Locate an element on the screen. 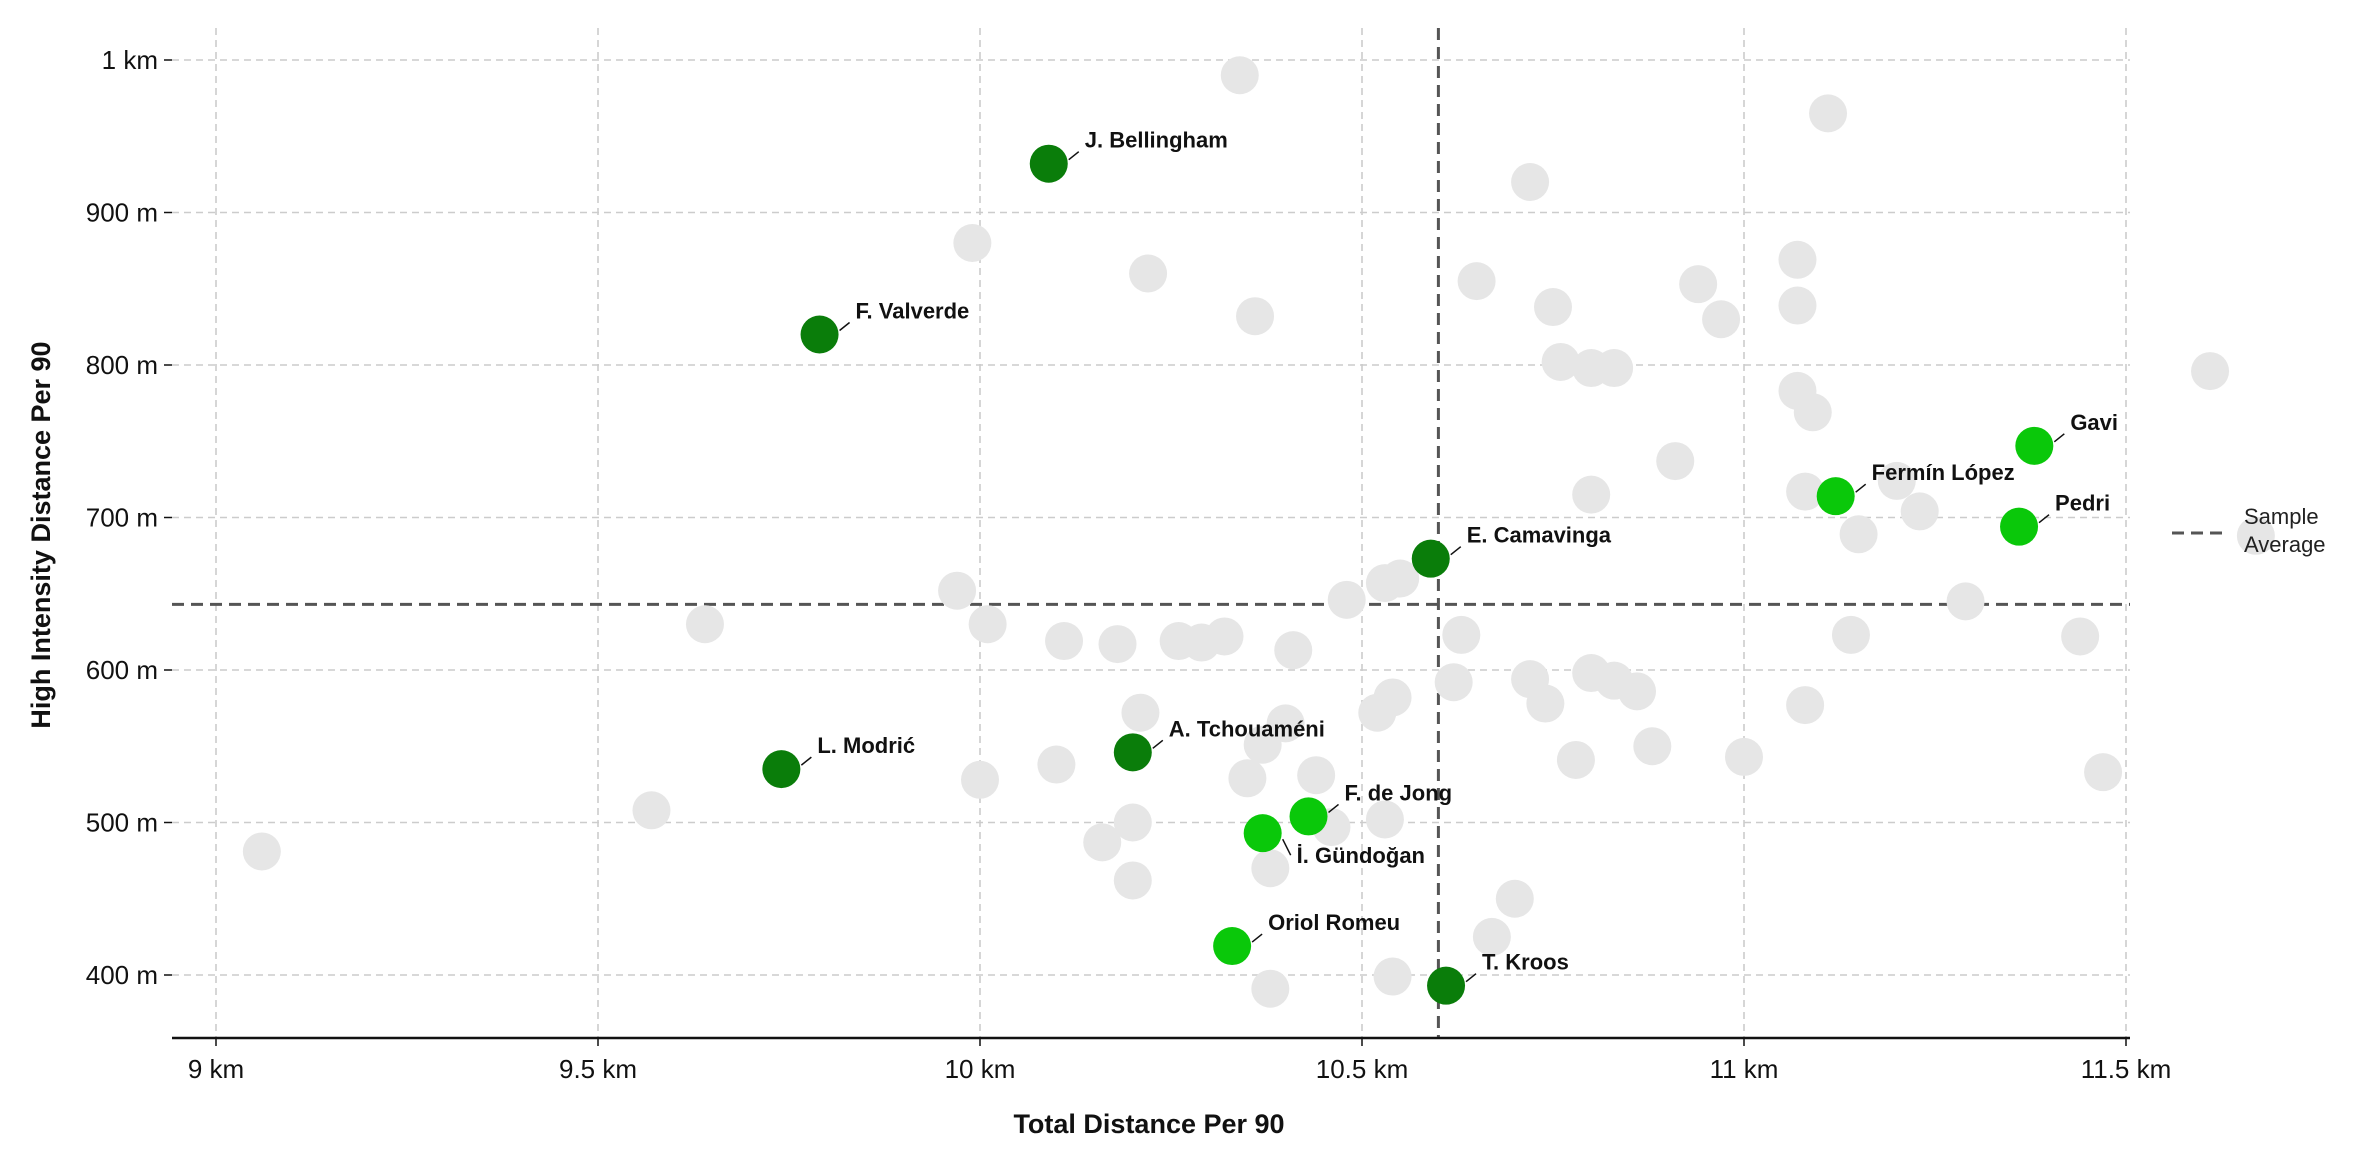  point-label: Oriol Romeu is located at coordinates (1334, 922).